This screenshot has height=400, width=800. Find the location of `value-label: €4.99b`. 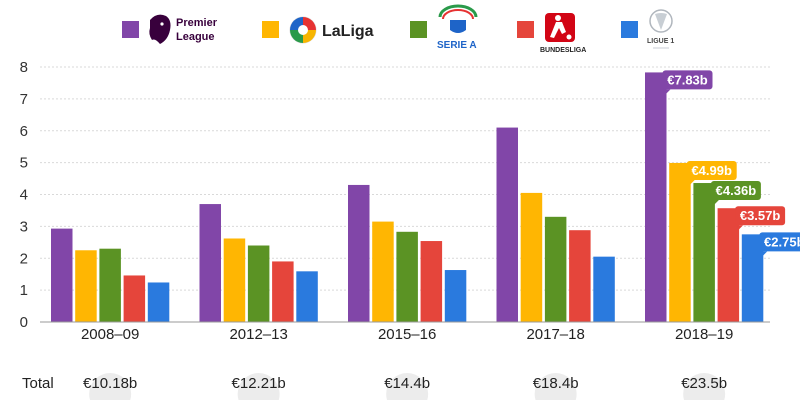

value-label: €4.99b is located at coordinates (711, 170).